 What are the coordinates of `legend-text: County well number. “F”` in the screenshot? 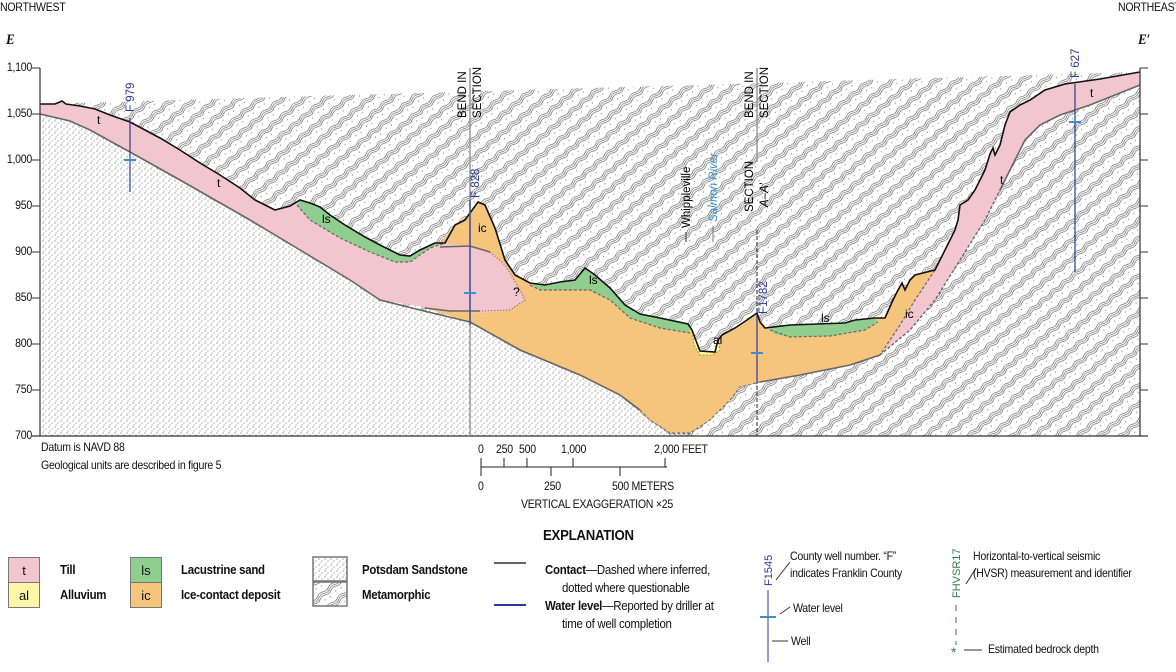 It's located at (843, 556).